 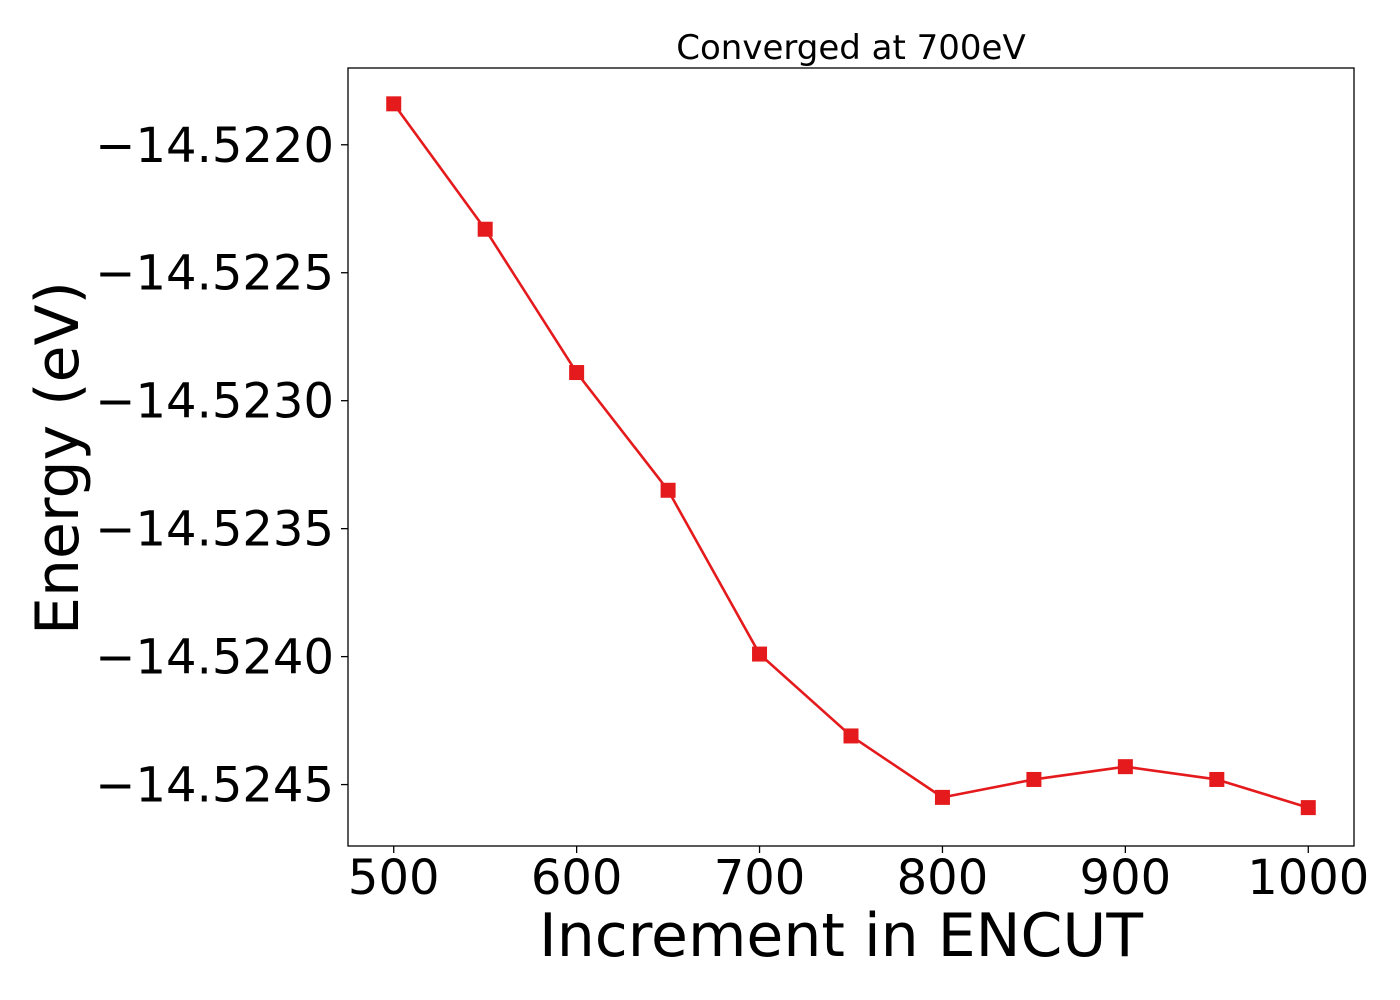 I want to click on x-tick-label: 600, so click(x=577, y=878).